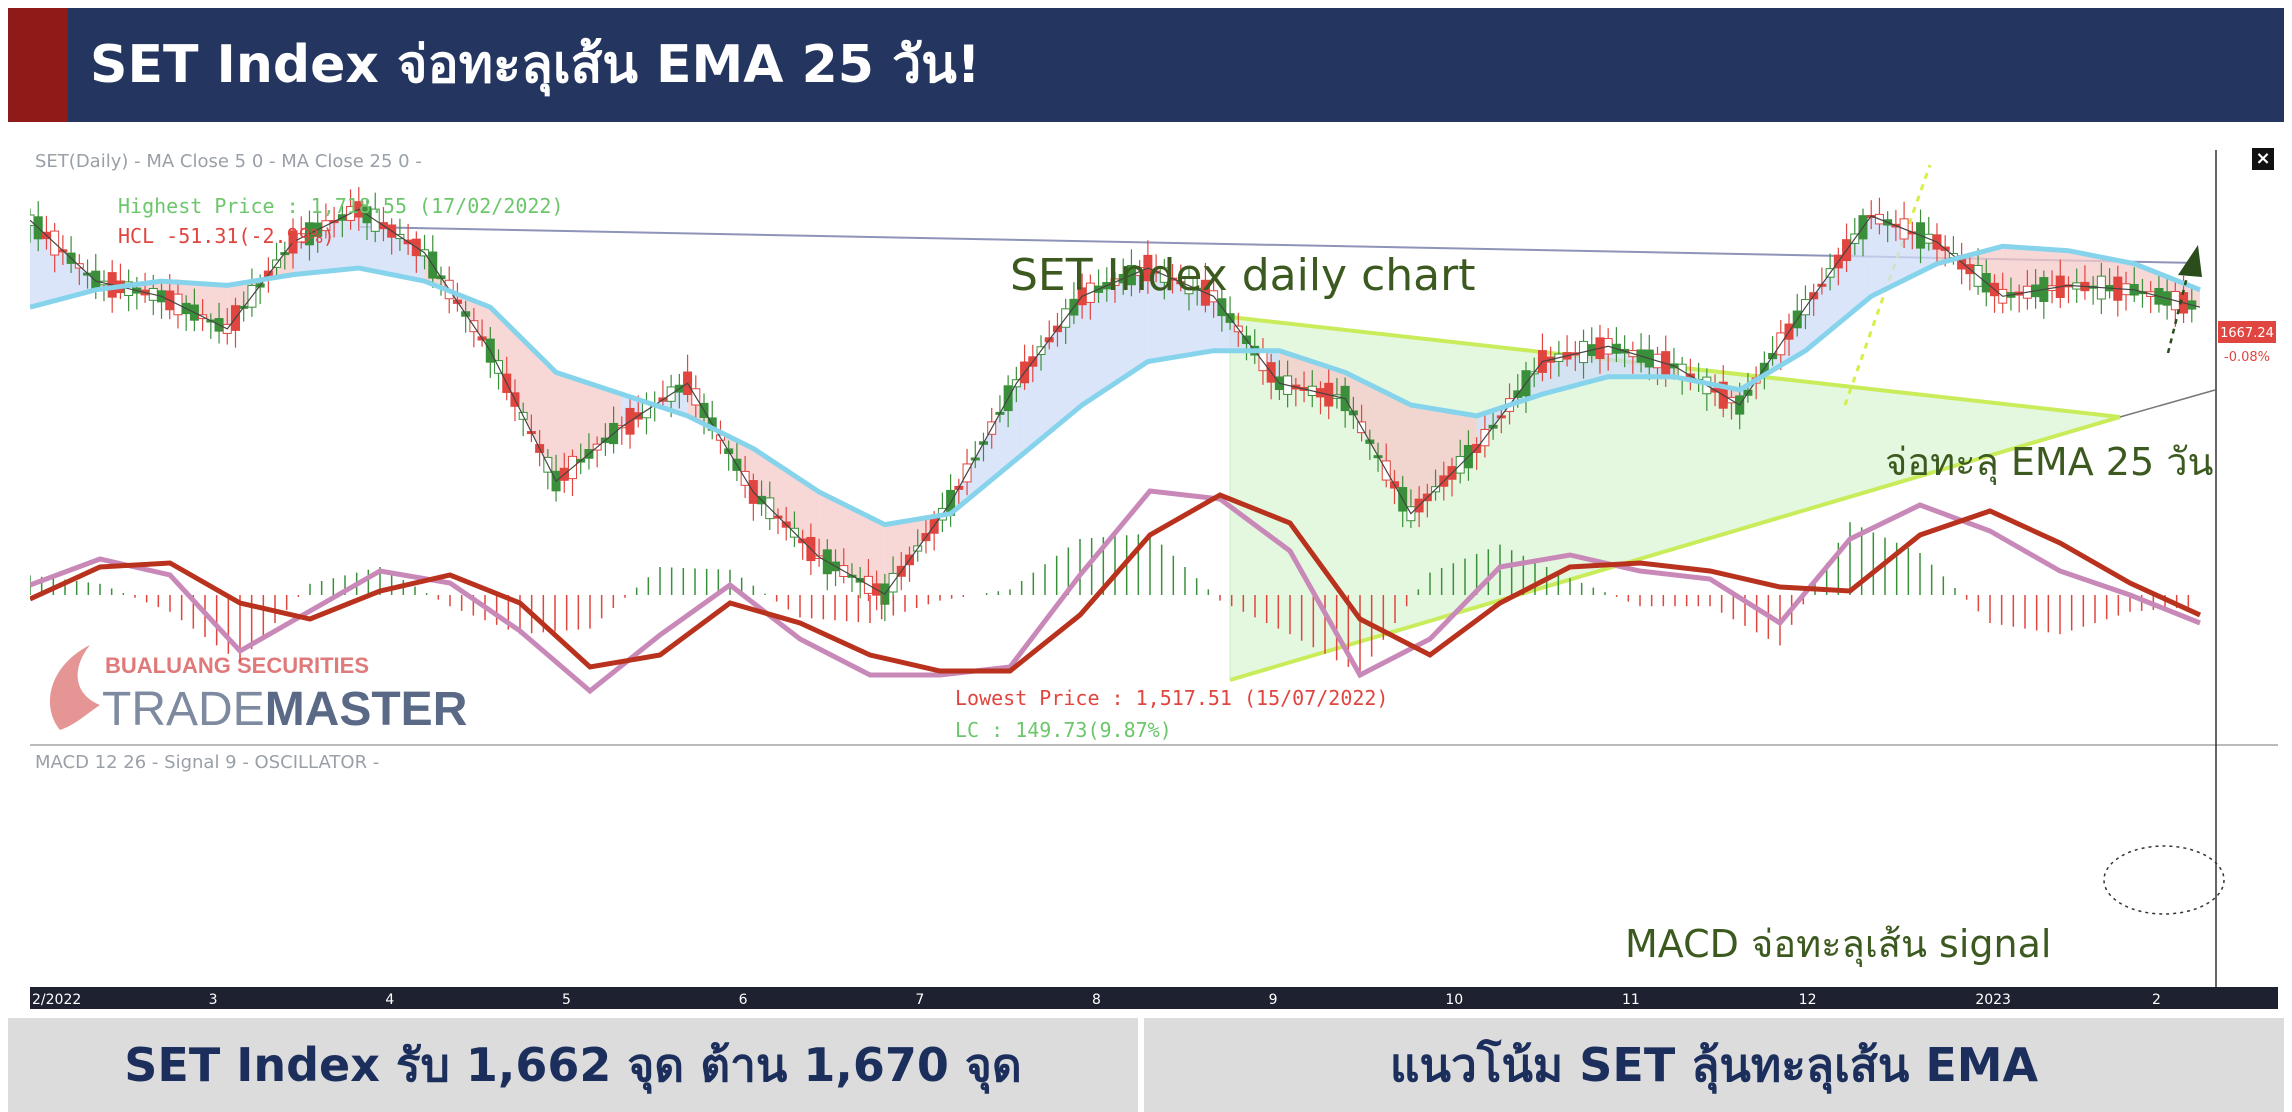 The image size is (2292, 1112). Describe the element at coordinates (1273, 1000) in the screenshot. I see `x-tick-label: 9` at that location.